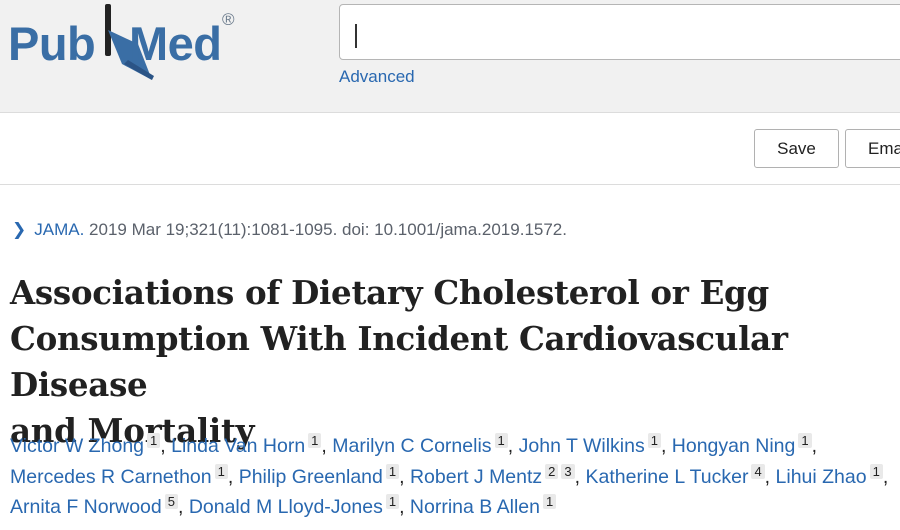 The height and width of the screenshot is (530, 900). Describe the element at coordinates (450, 184) in the screenshot. I see `toolbar-divider` at that location.